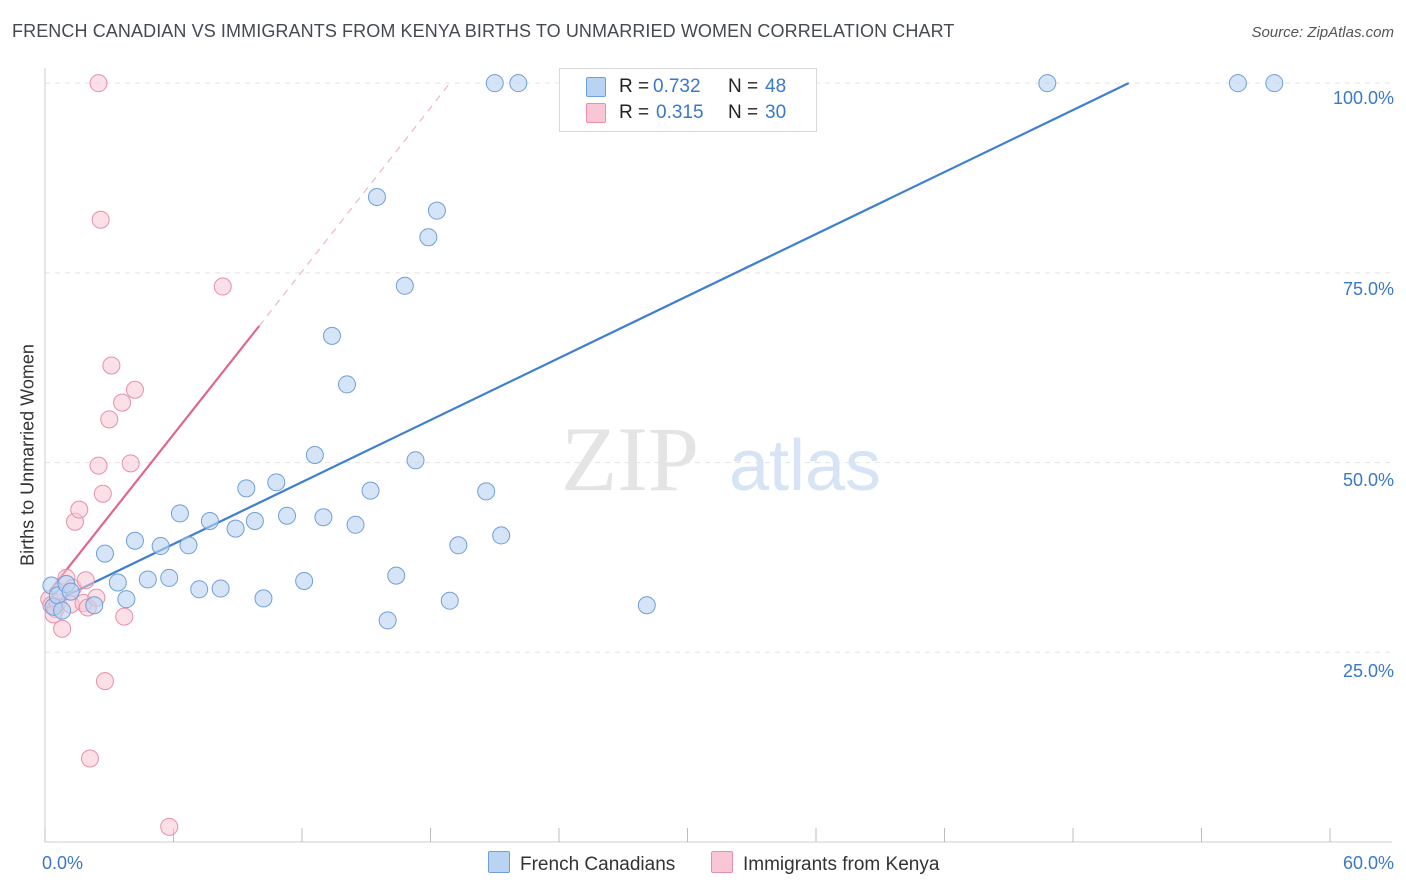 Image resolution: width=1406 pixels, height=892 pixels. I want to click on trendline-kenya, so click(154, 459).